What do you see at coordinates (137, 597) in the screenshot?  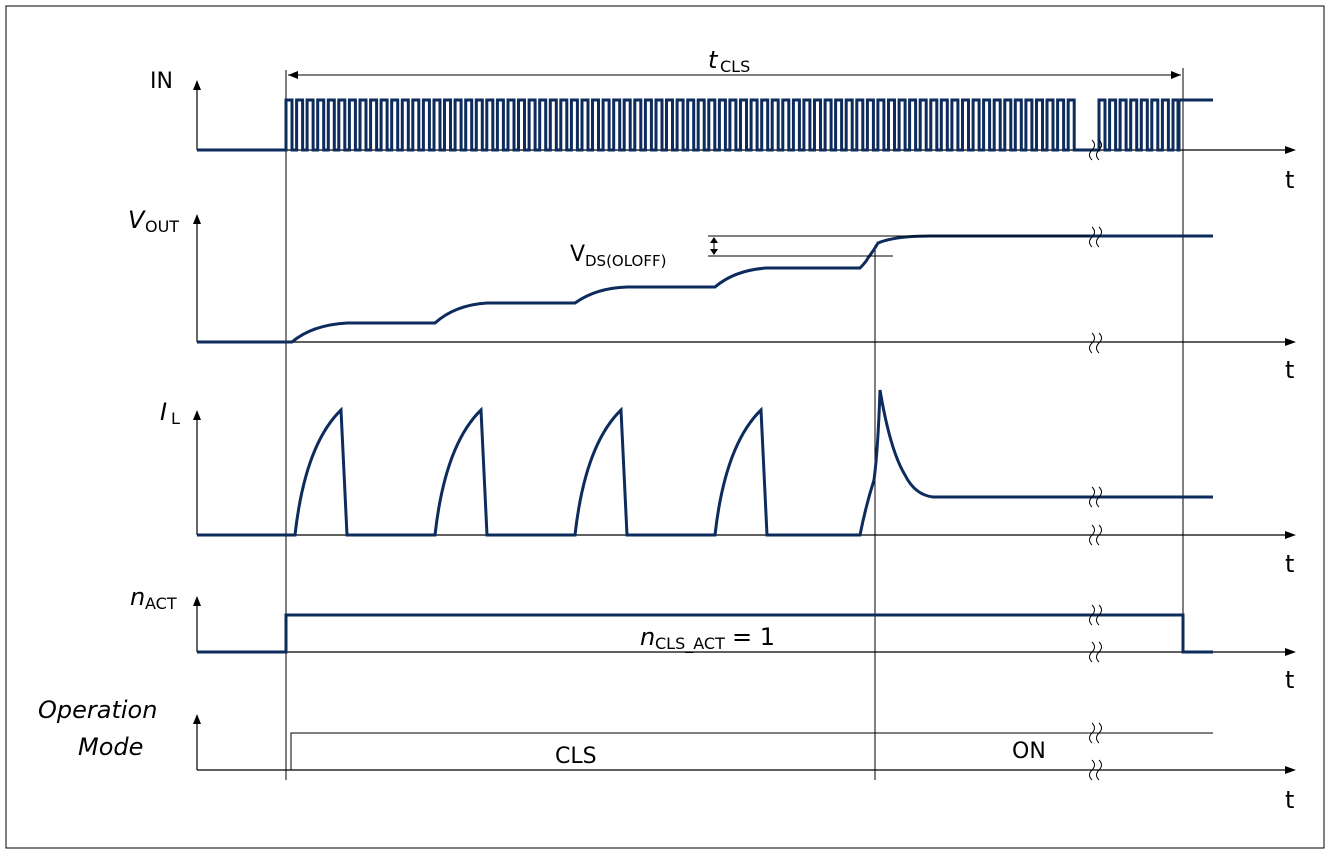 I see `nact-label: n` at bounding box center [137, 597].